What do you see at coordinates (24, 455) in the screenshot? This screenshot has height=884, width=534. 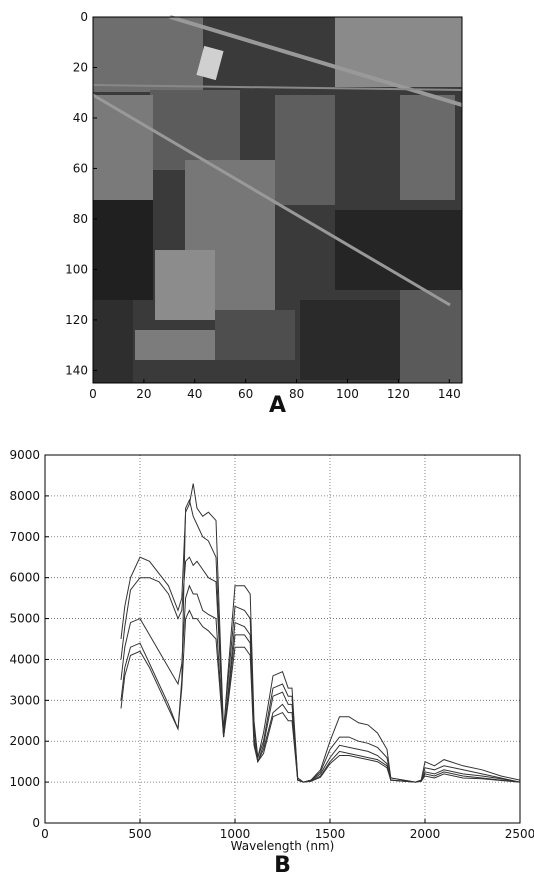 I see `y-tick-label: 9000` at bounding box center [24, 455].